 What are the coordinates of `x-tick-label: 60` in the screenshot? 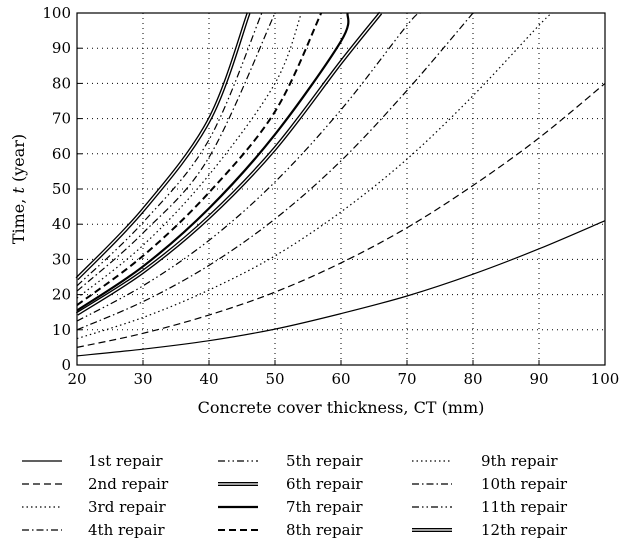 It's located at (340, 379).